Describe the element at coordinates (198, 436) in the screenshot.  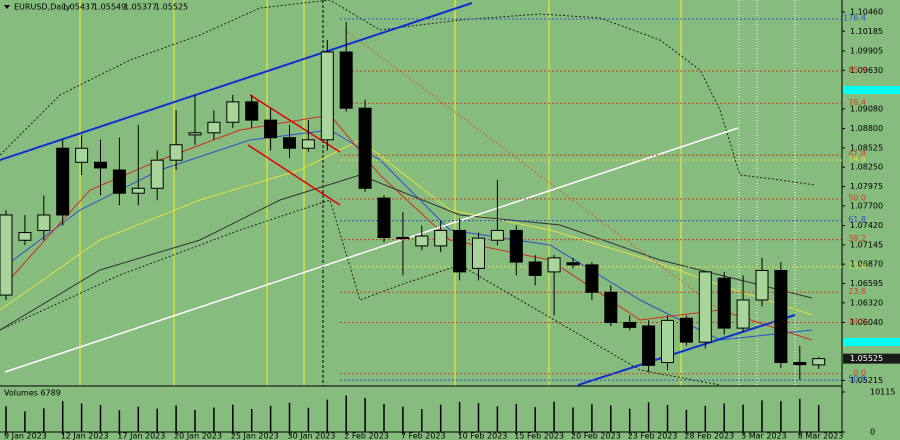
I see `x-tick-label: 20 Jan 2023` at that location.